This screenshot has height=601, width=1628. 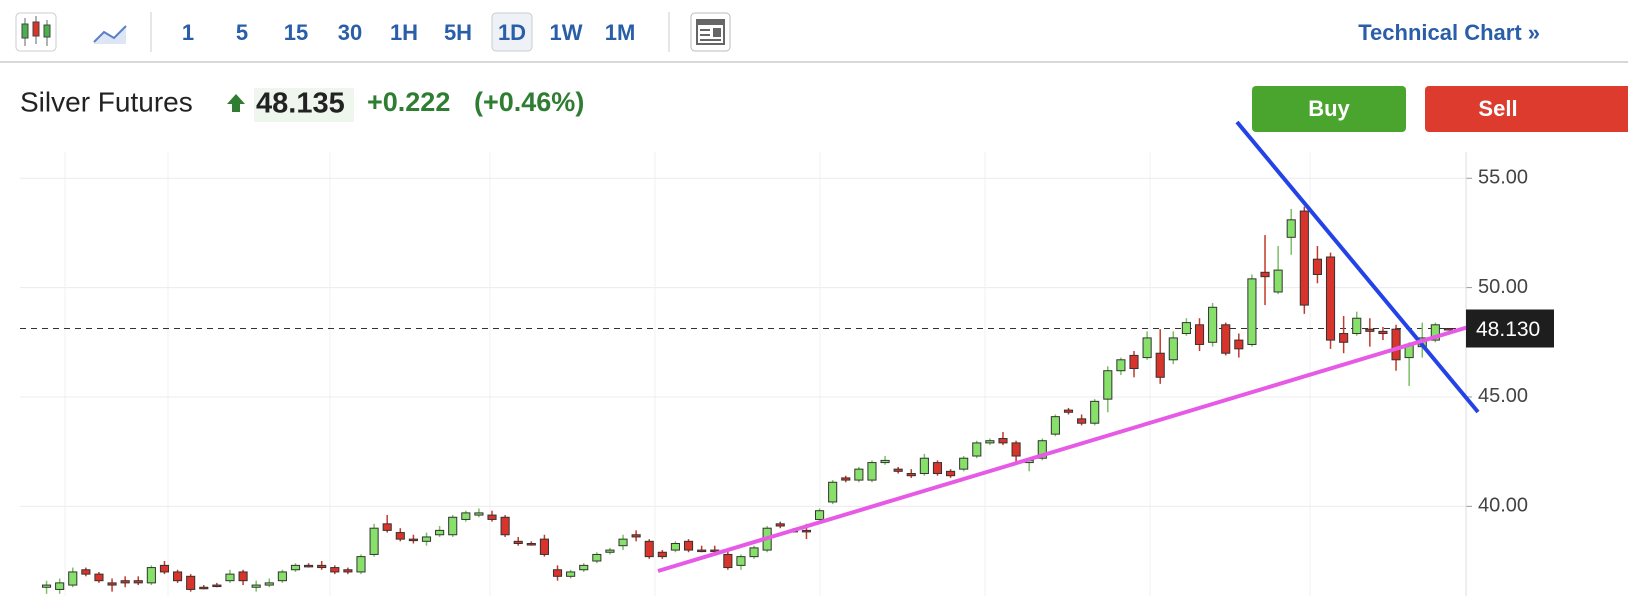 What do you see at coordinates (236, 103) in the screenshot?
I see `up-arrow` at bounding box center [236, 103].